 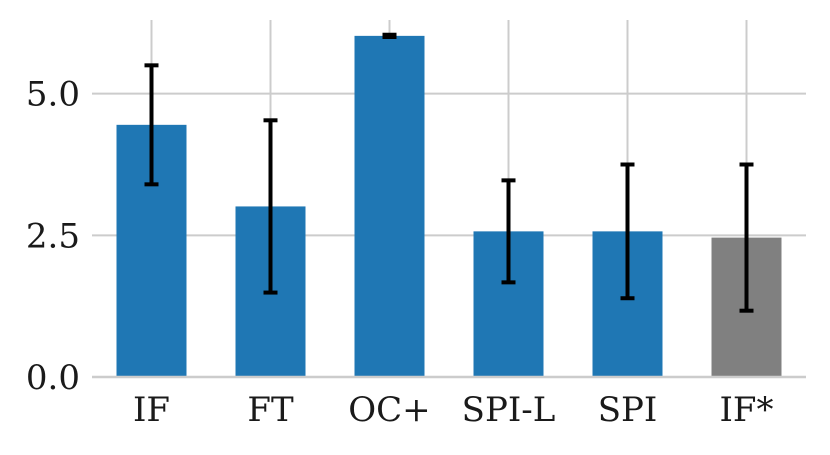 What do you see at coordinates (746, 410) in the screenshot?
I see `x-tick-label: IF*` at bounding box center [746, 410].